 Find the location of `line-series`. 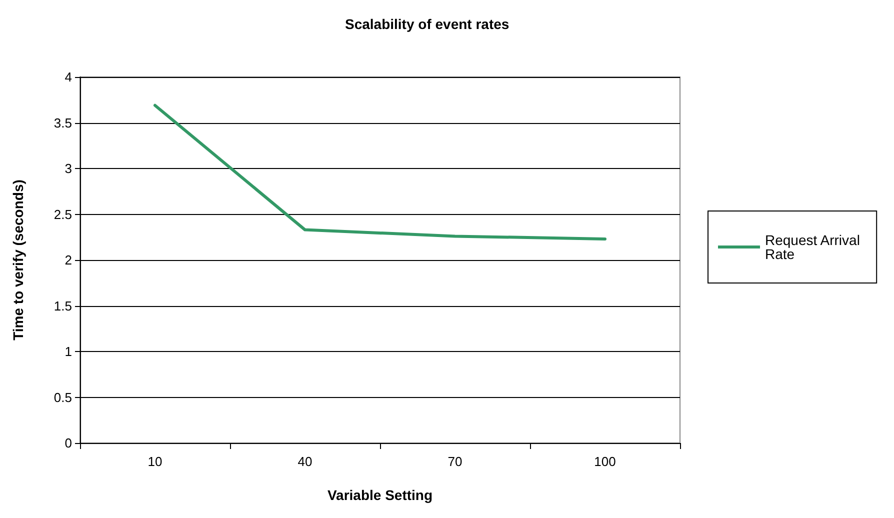

line-series is located at coordinates (380, 172).